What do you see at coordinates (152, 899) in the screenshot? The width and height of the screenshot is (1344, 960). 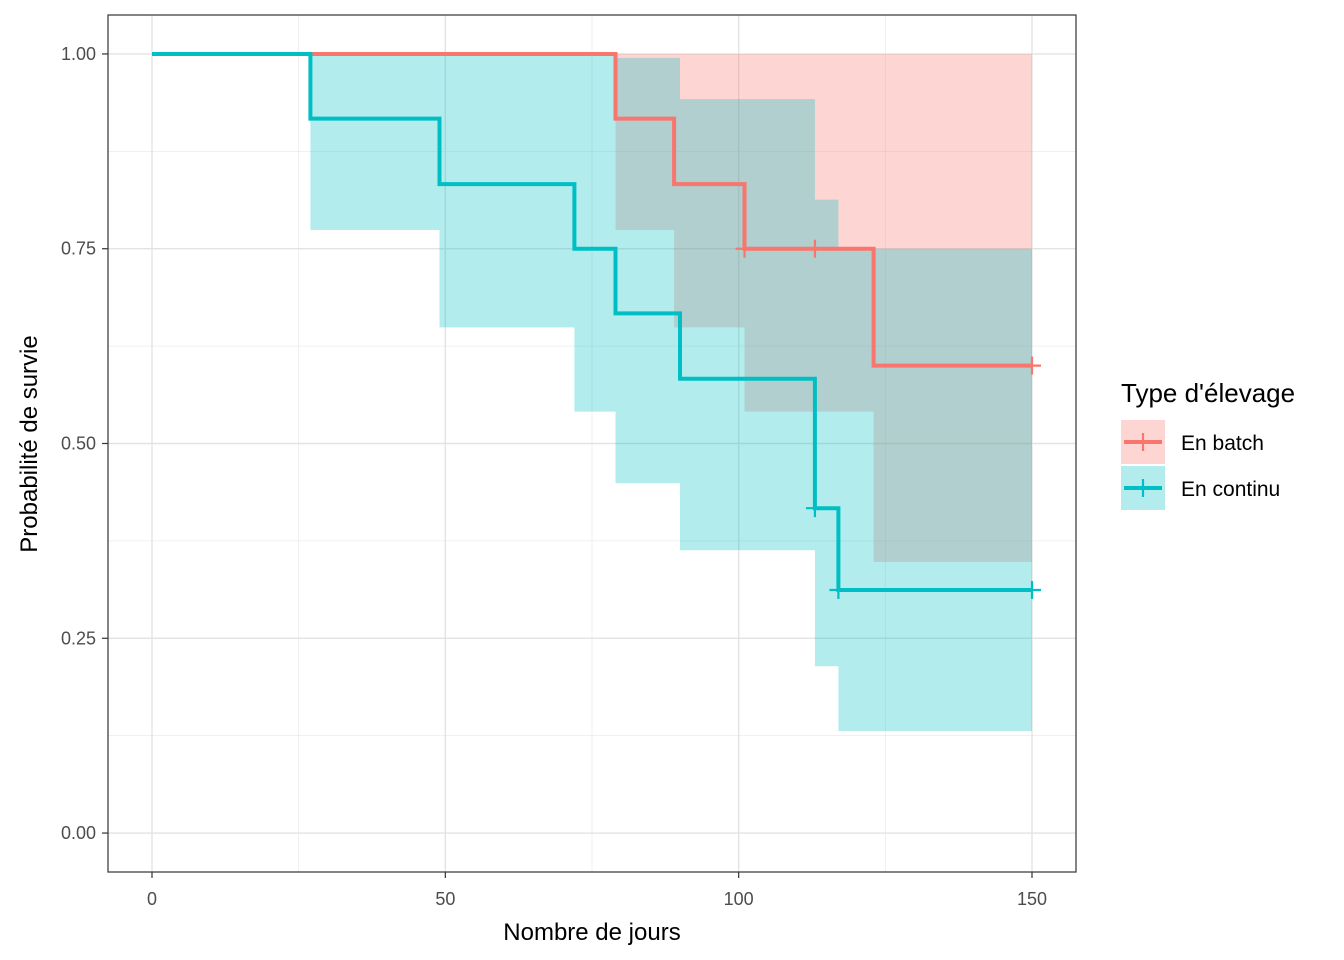 I see `x-tick-label-0: 0` at bounding box center [152, 899].